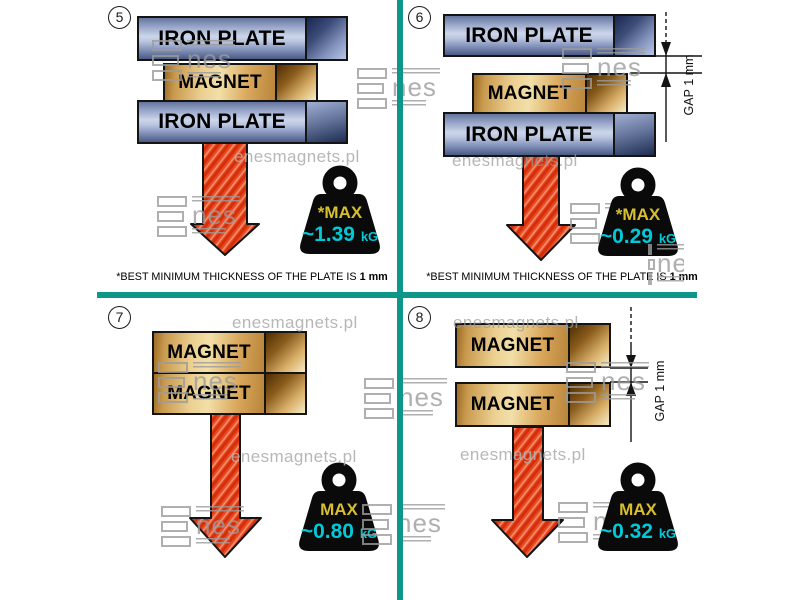  Describe the element at coordinates (339, 509) in the screenshot. I see `p7-max-label: MAX` at that location.